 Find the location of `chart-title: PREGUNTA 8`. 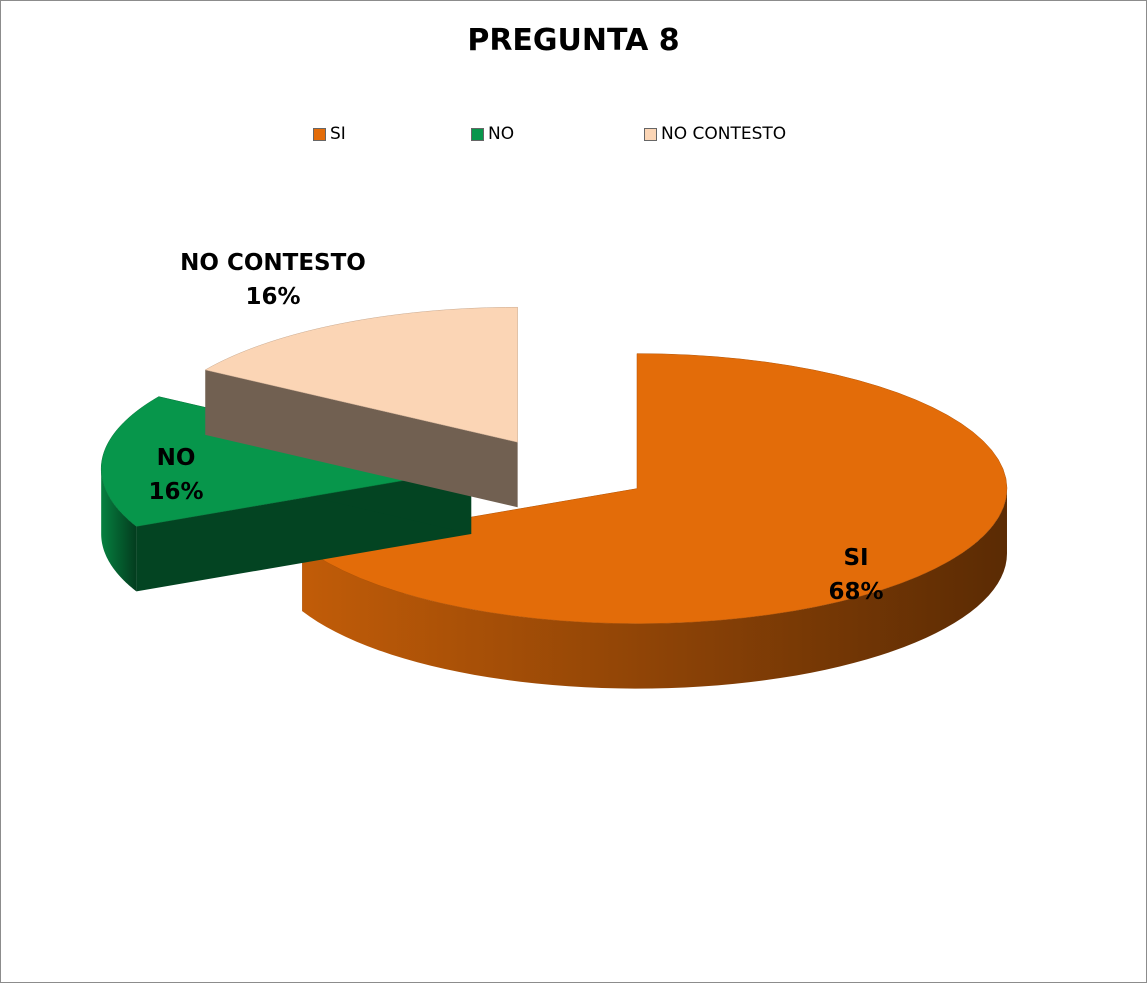

chart-title: PREGUNTA 8 is located at coordinates (573, 40).